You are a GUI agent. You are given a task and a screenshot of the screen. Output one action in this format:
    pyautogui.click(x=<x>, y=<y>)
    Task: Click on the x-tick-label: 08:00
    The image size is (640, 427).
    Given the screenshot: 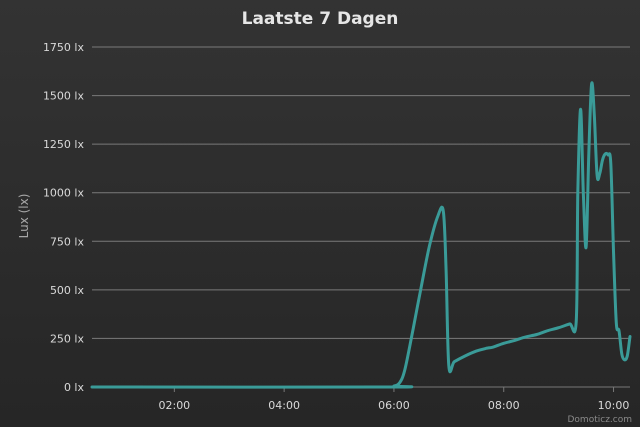 What is the action you would take?
    pyautogui.click(x=504, y=405)
    